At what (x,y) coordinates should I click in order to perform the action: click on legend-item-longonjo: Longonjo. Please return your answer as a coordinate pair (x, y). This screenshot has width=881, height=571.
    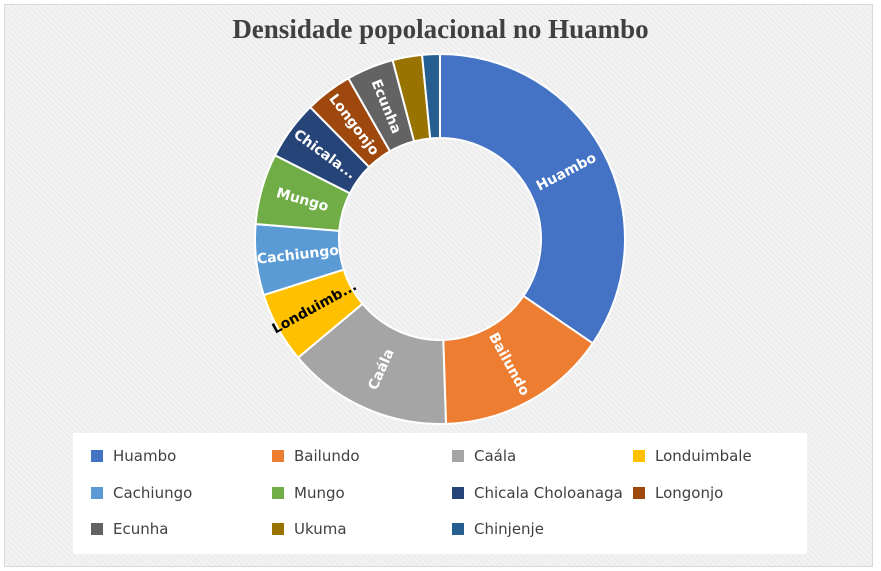
    Looking at the image, I should click on (678, 493).